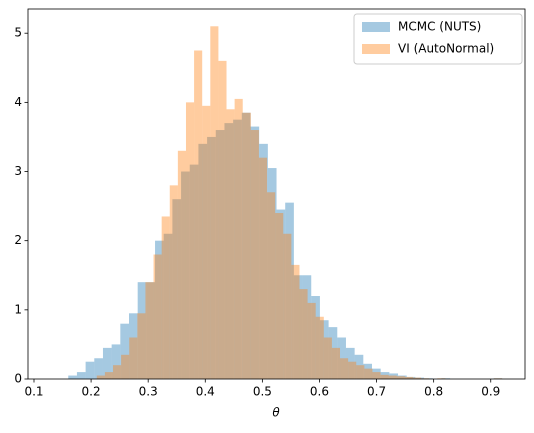 The image size is (534, 433). Describe the element at coordinates (18, 102) in the screenshot. I see `y-tick-label: 4` at that location.